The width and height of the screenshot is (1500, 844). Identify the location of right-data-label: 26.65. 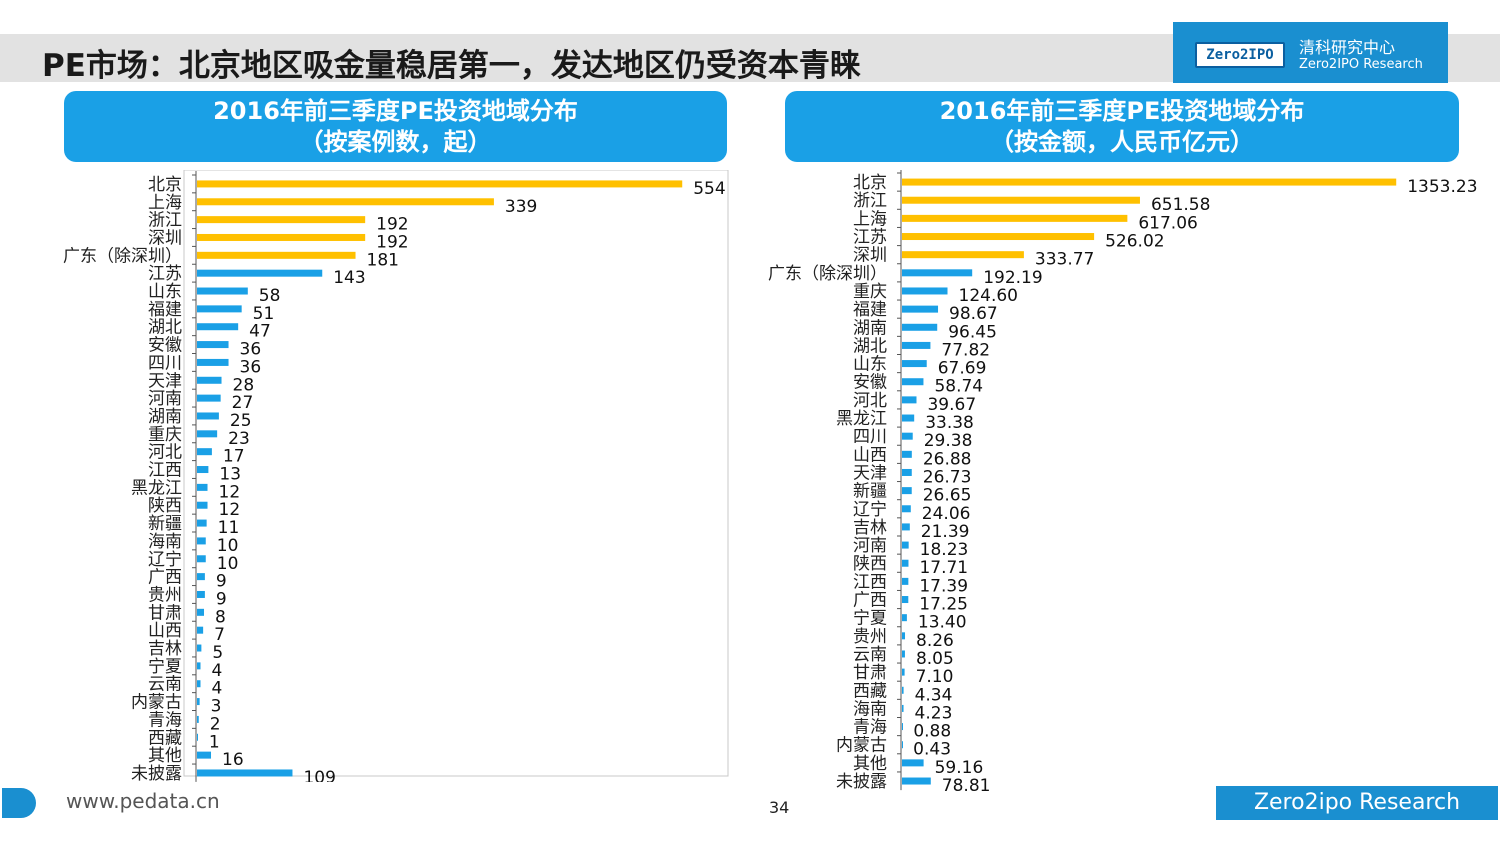
(947, 496).